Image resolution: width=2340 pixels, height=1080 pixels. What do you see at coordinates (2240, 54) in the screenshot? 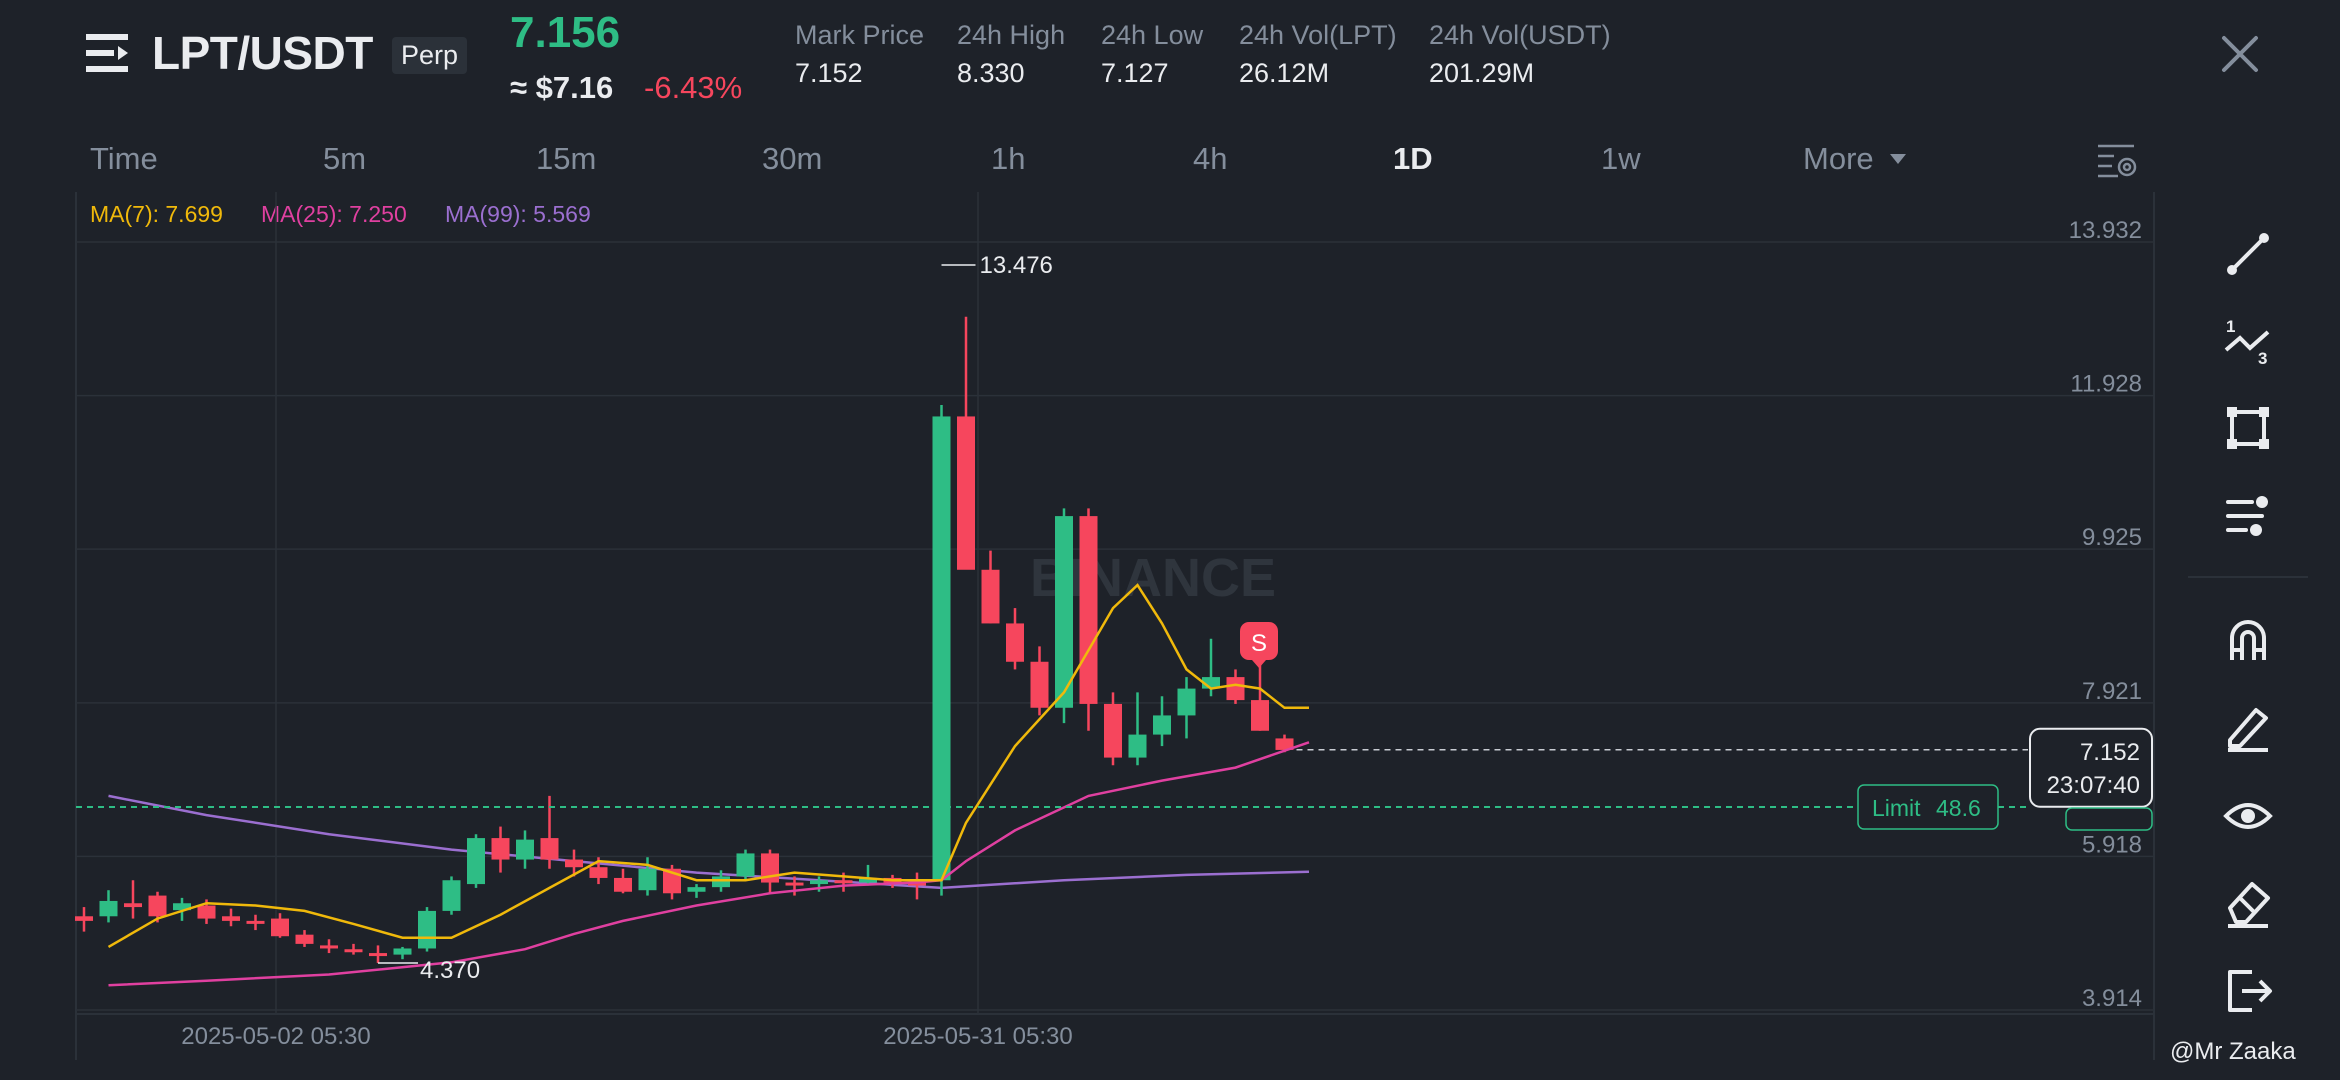
I see `close-icon` at bounding box center [2240, 54].